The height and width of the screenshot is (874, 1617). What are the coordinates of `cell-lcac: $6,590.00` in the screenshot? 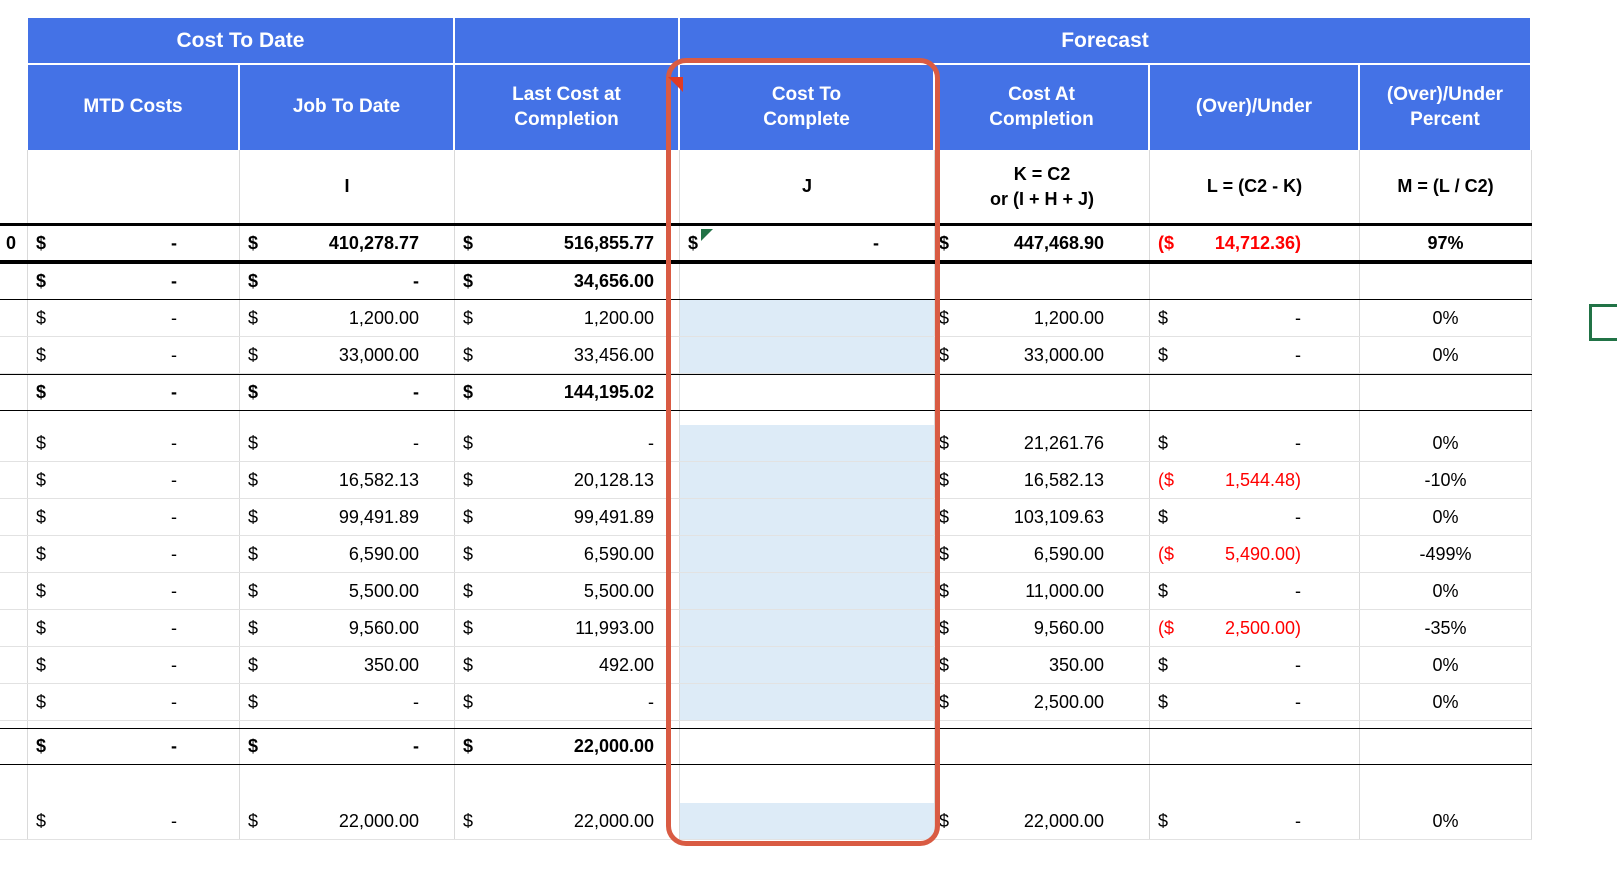 It's located at (567, 554).